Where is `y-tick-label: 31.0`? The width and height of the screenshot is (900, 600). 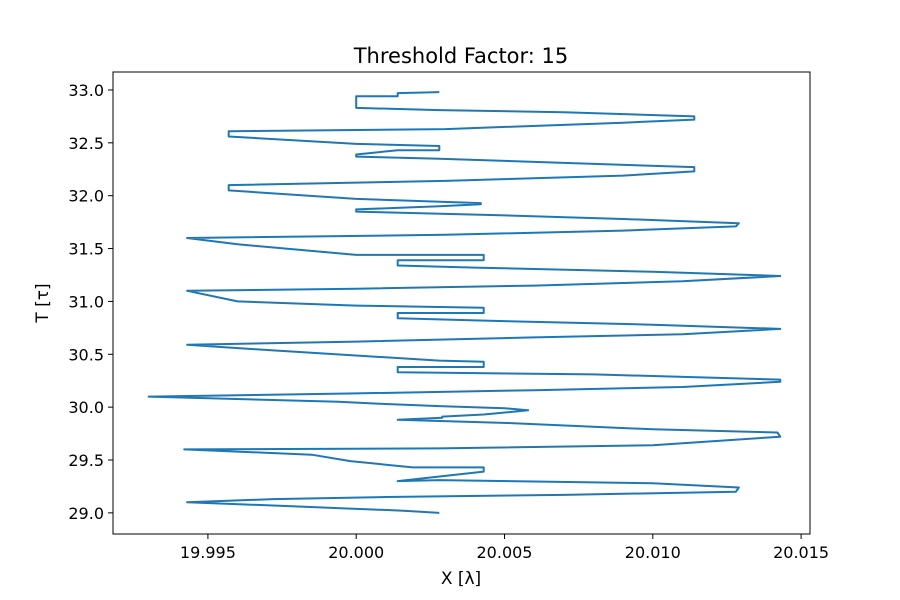 y-tick-label: 31.0 is located at coordinates (86, 301).